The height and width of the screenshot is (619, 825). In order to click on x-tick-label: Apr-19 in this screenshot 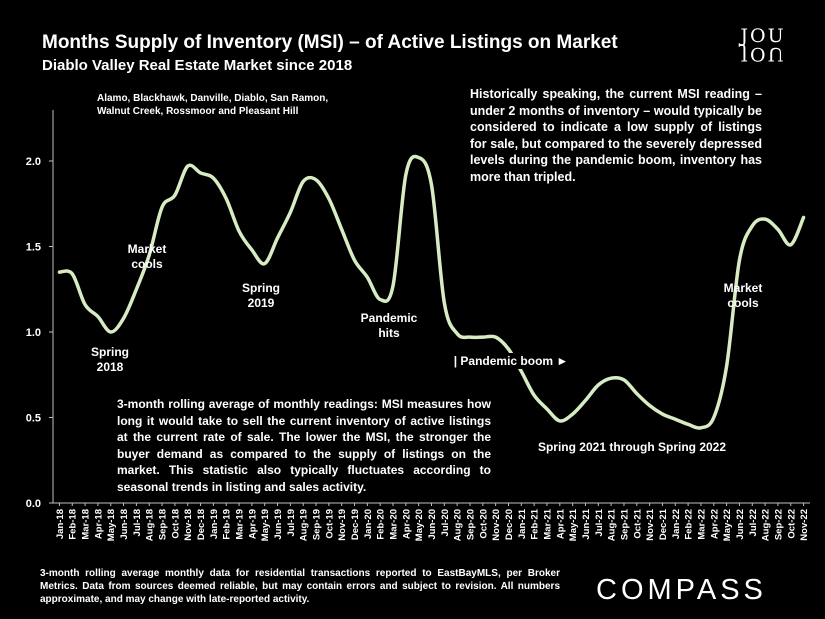, I will do `click(252, 524)`.